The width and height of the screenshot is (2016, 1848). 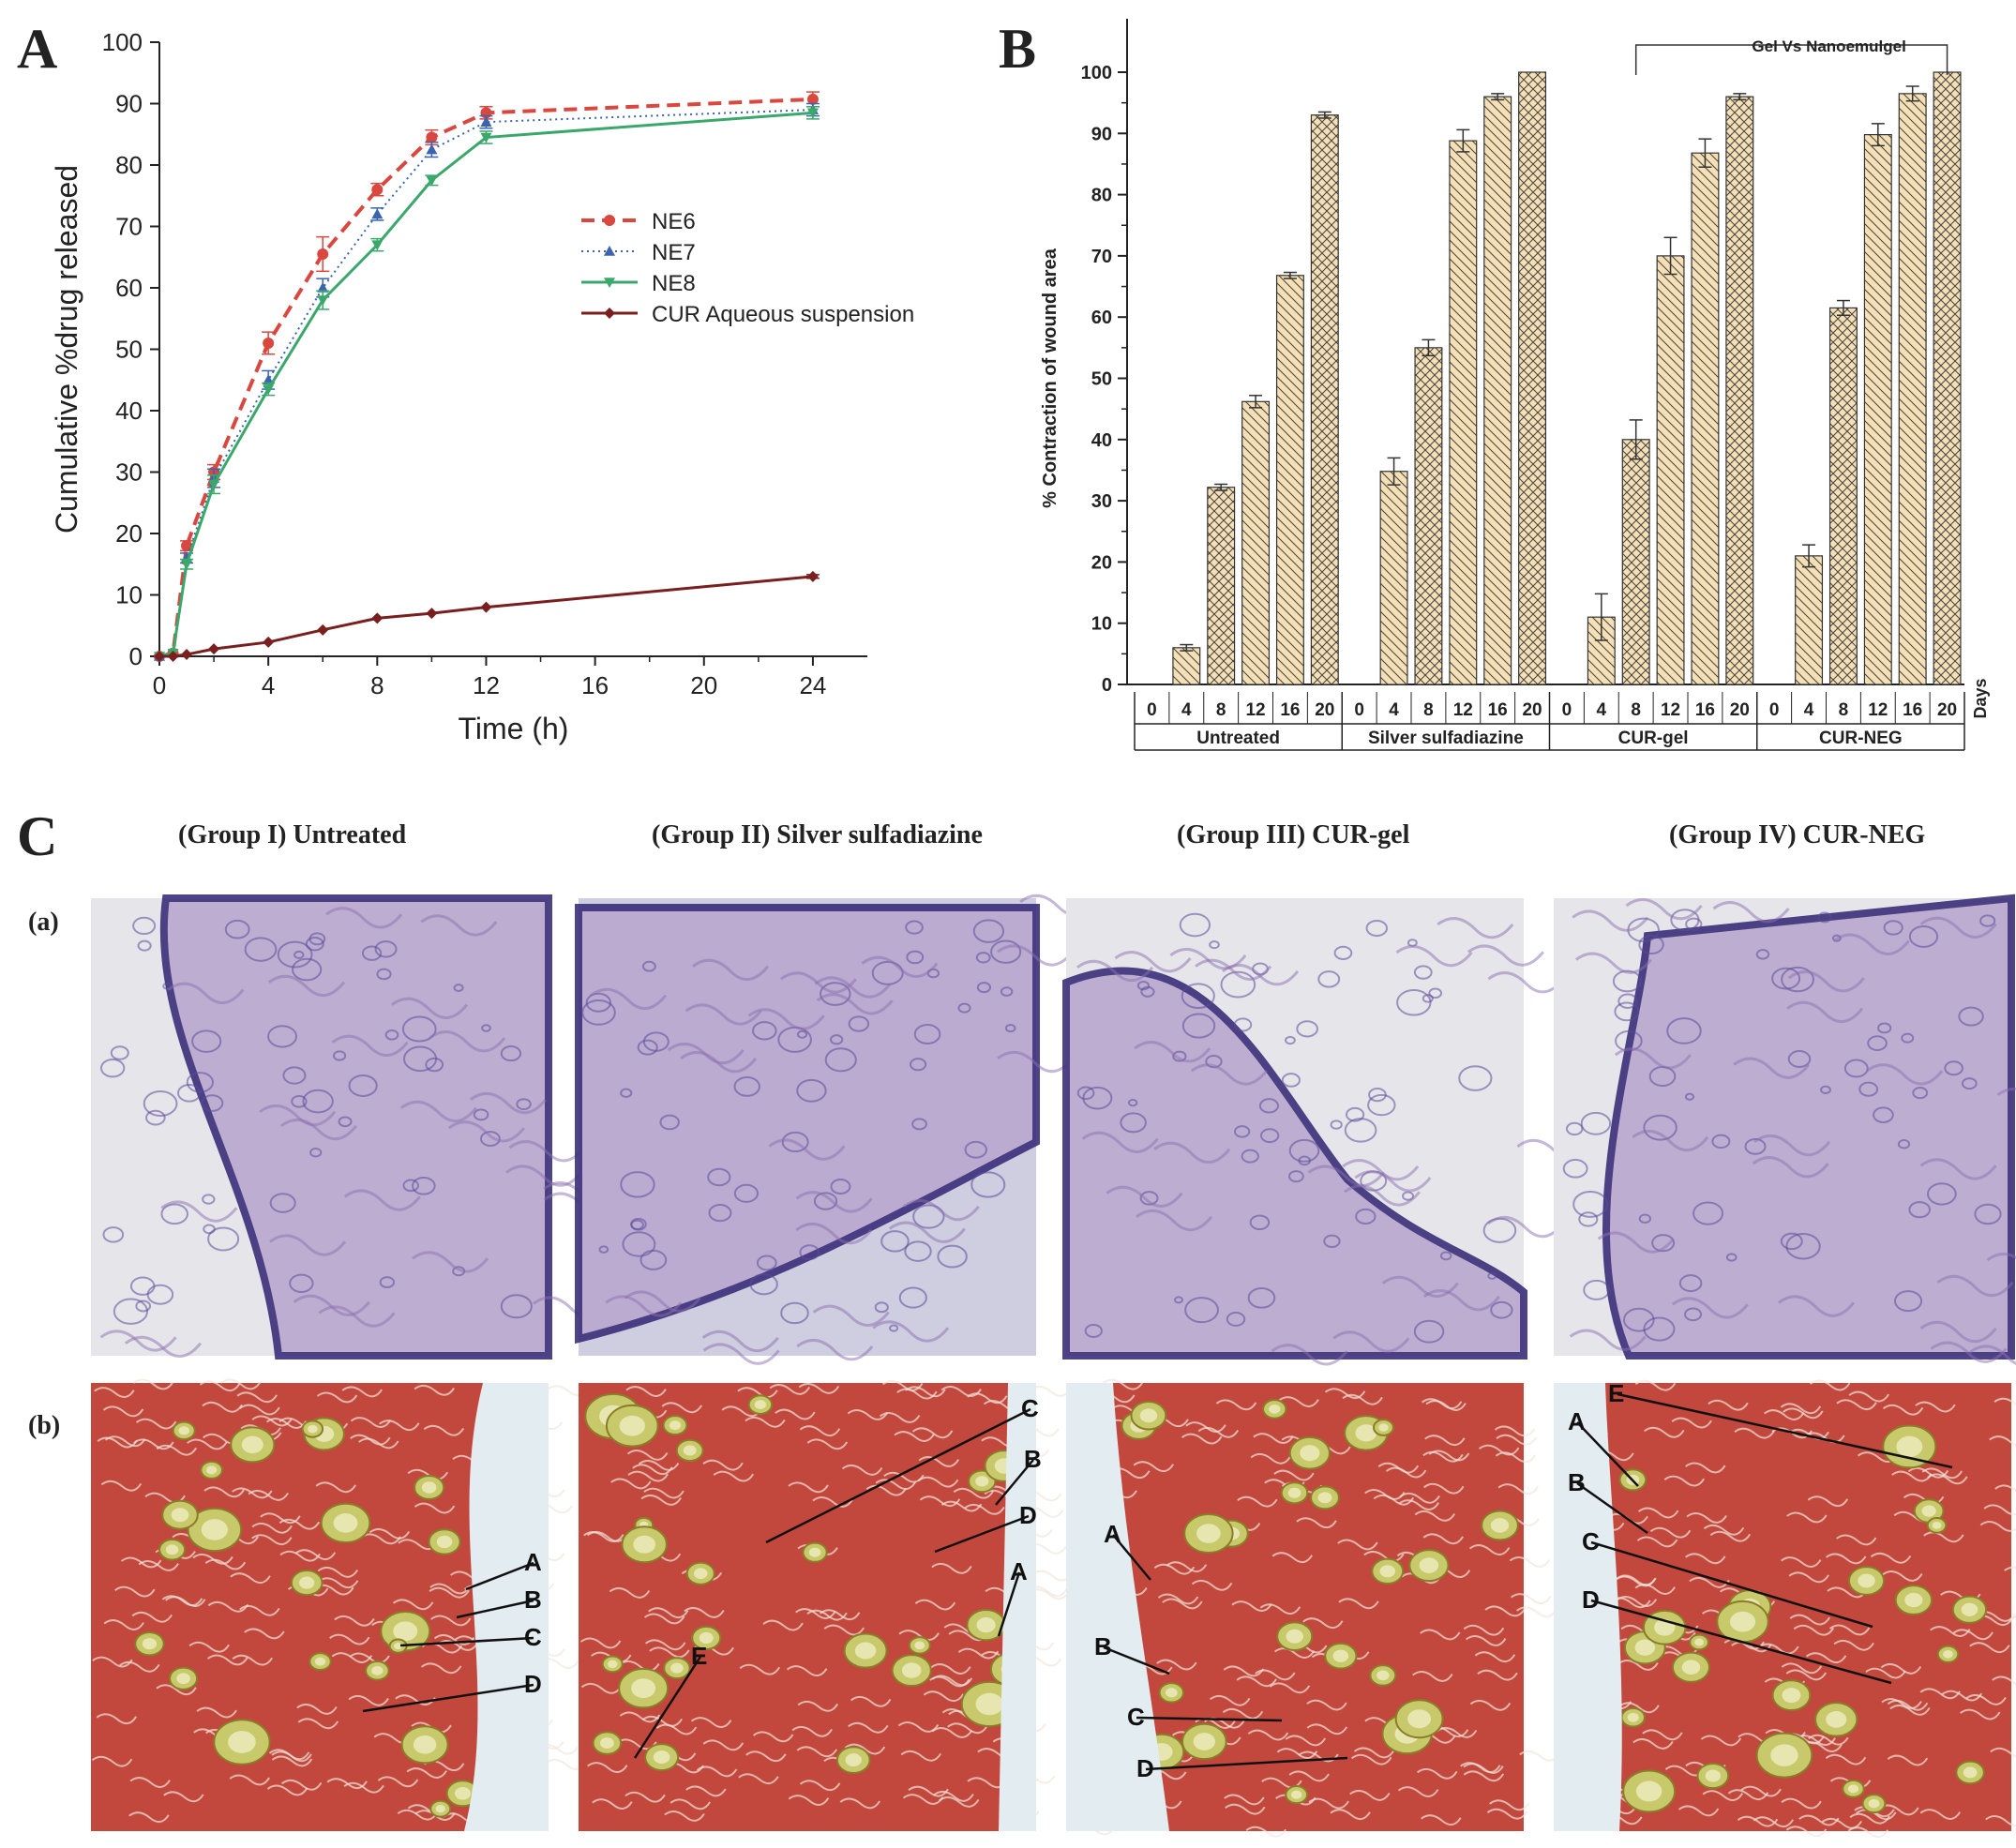 What do you see at coordinates (129, 472) in the screenshot?
I see `chart-a-ytick-label: 30` at bounding box center [129, 472].